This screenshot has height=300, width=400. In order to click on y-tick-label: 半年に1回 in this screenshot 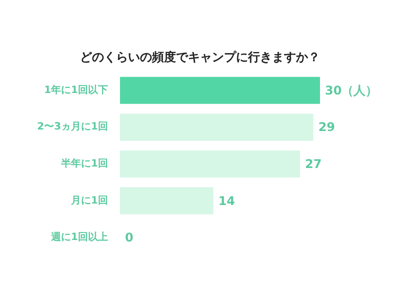, I will do `click(84, 164)`.